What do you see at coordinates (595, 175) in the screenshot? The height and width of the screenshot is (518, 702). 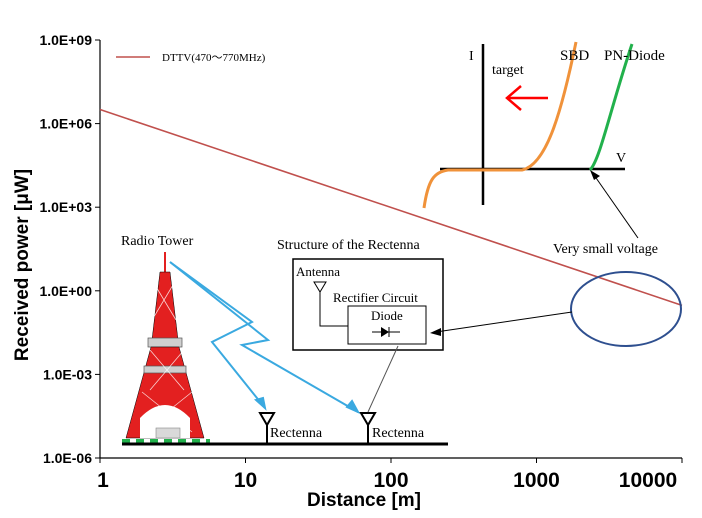 I see `iv-note-arrowhead` at bounding box center [595, 175].